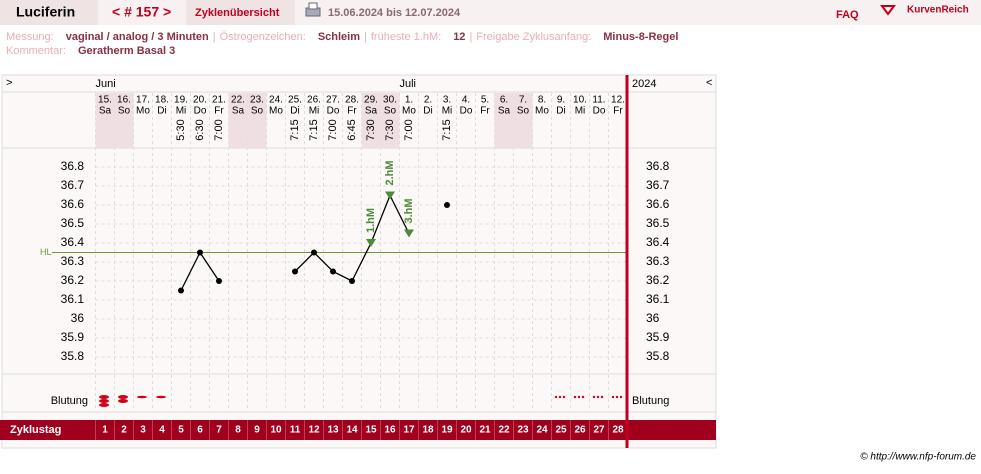  I want to click on y-tick-label: 36.2, so click(73, 280).